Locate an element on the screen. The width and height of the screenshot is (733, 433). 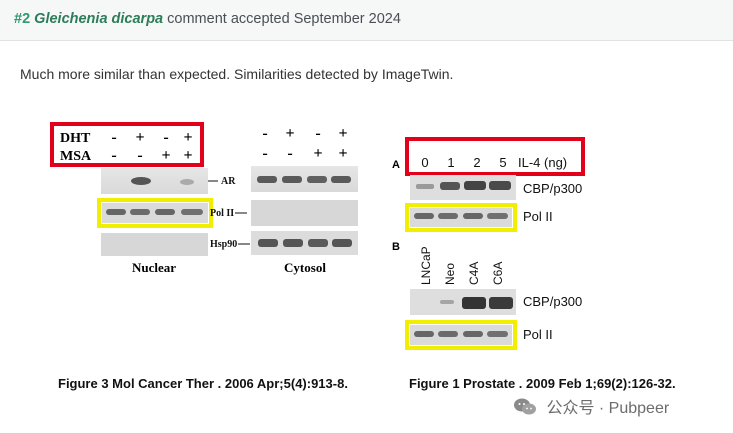
msa-label: MSA is located at coordinates (76, 156).